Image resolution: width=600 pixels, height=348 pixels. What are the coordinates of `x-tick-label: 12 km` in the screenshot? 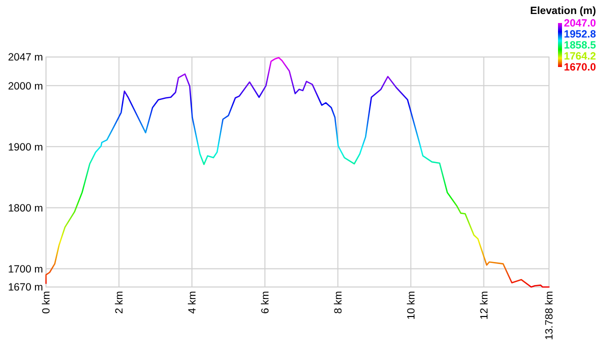 It's located at (484, 305).